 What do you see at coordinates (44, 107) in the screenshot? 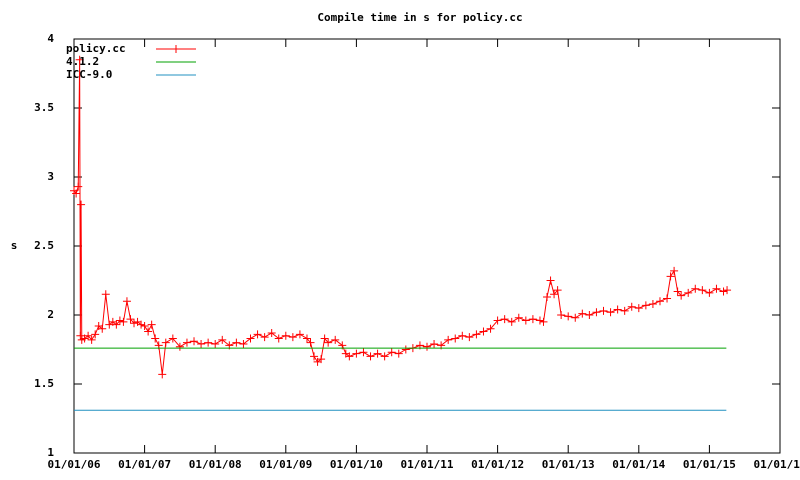
I see `y-tick-label: 3.5` at bounding box center [44, 107].